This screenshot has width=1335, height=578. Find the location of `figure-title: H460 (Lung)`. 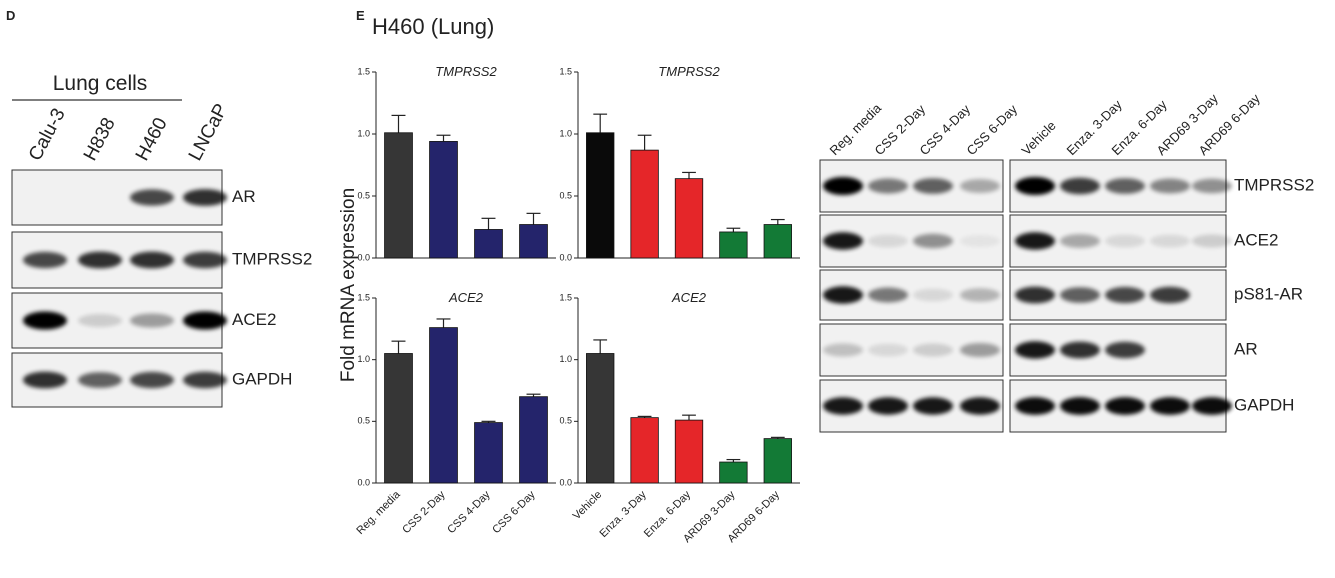

figure-title: H460 (Lung) is located at coordinates (433, 26).